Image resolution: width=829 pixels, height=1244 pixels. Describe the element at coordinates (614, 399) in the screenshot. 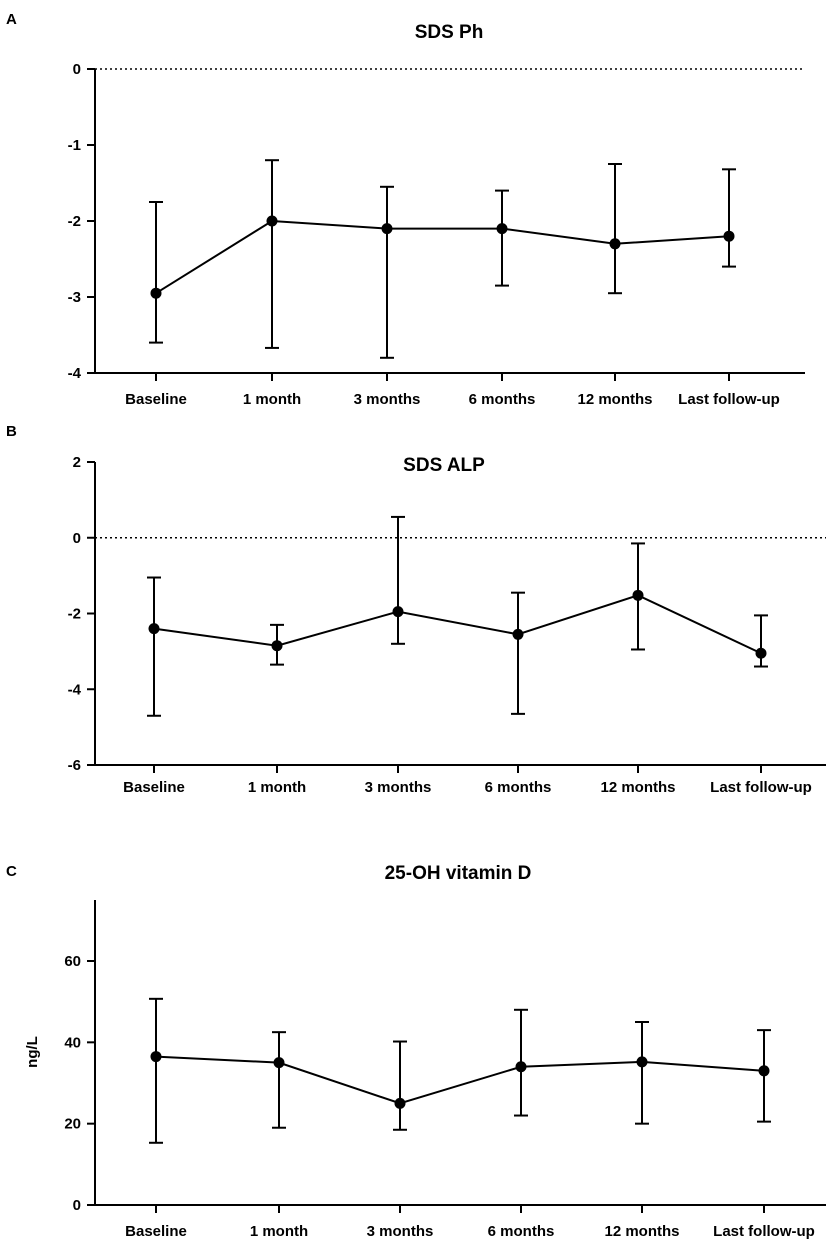

I see `x-tick-label-a: 12 months` at that location.